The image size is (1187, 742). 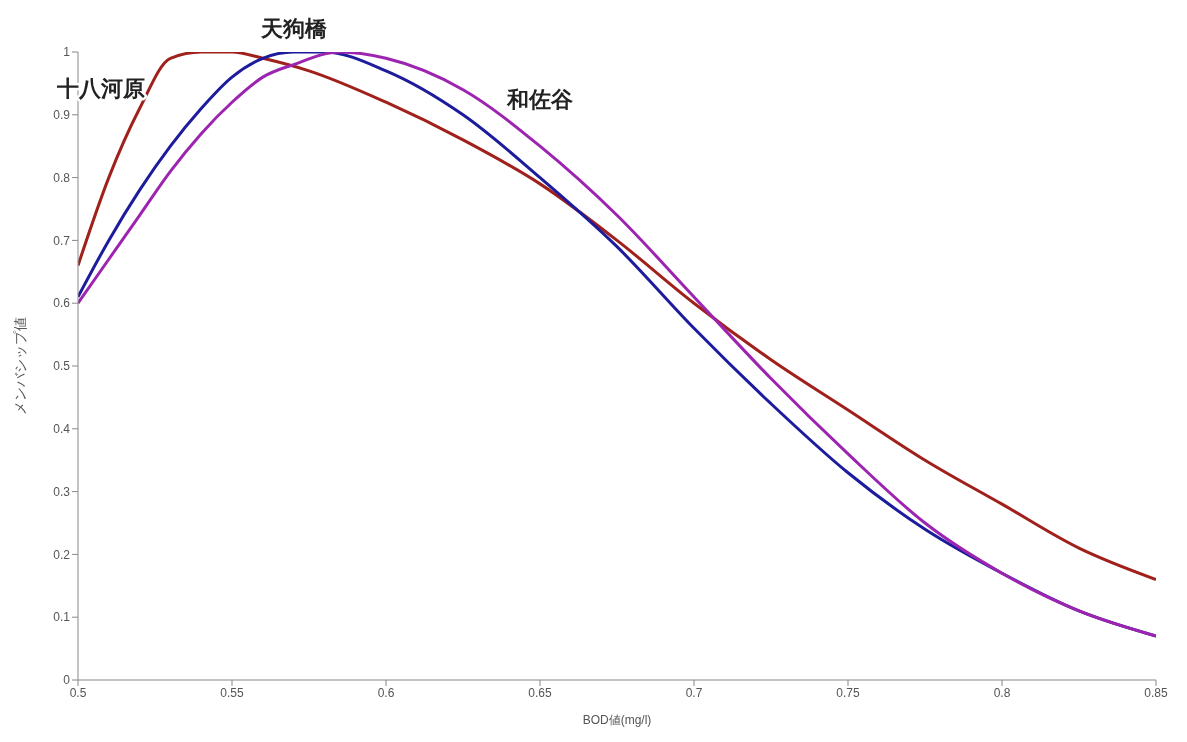 What do you see at coordinates (62, 177) in the screenshot?
I see `y-tick-label: 0.8` at bounding box center [62, 177].